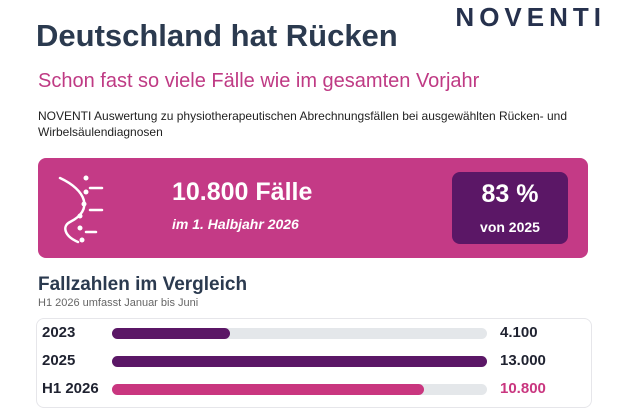 The height and width of the screenshot is (412, 630). What do you see at coordinates (235, 224) in the screenshot?
I see `period: im 1. Halbjahr 2026` at bounding box center [235, 224].